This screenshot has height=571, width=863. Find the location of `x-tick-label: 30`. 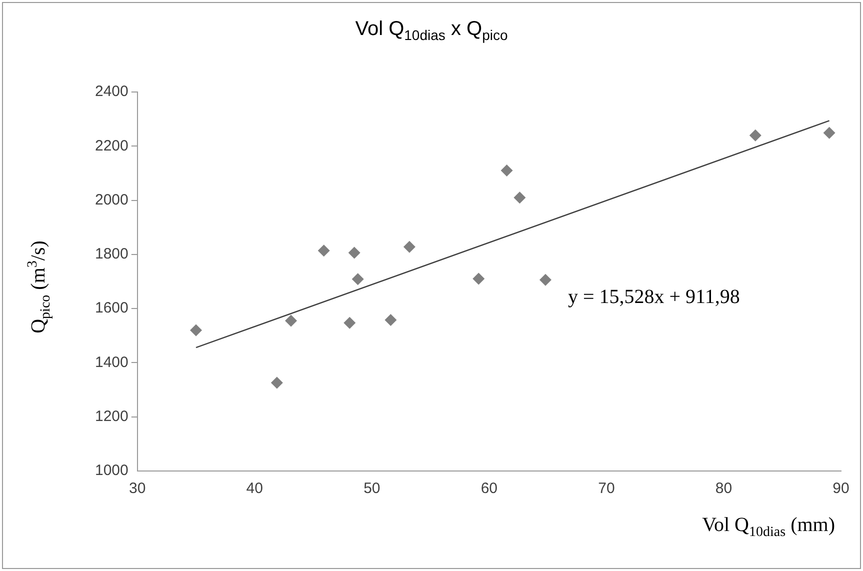

x-tick-label: 30 is located at coordinates (137, 489).